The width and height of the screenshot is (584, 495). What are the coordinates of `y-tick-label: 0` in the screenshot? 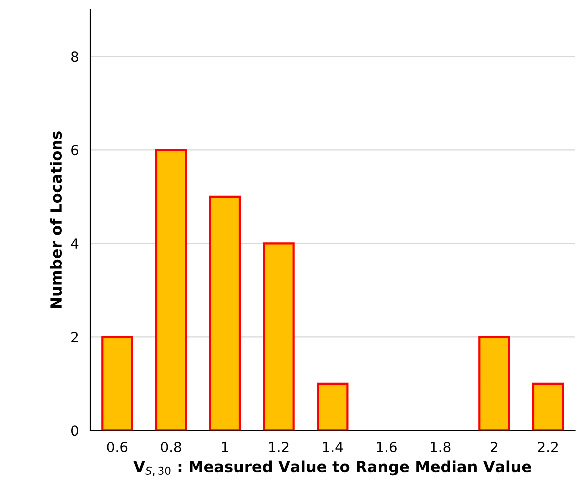 It's located at (74, 431).